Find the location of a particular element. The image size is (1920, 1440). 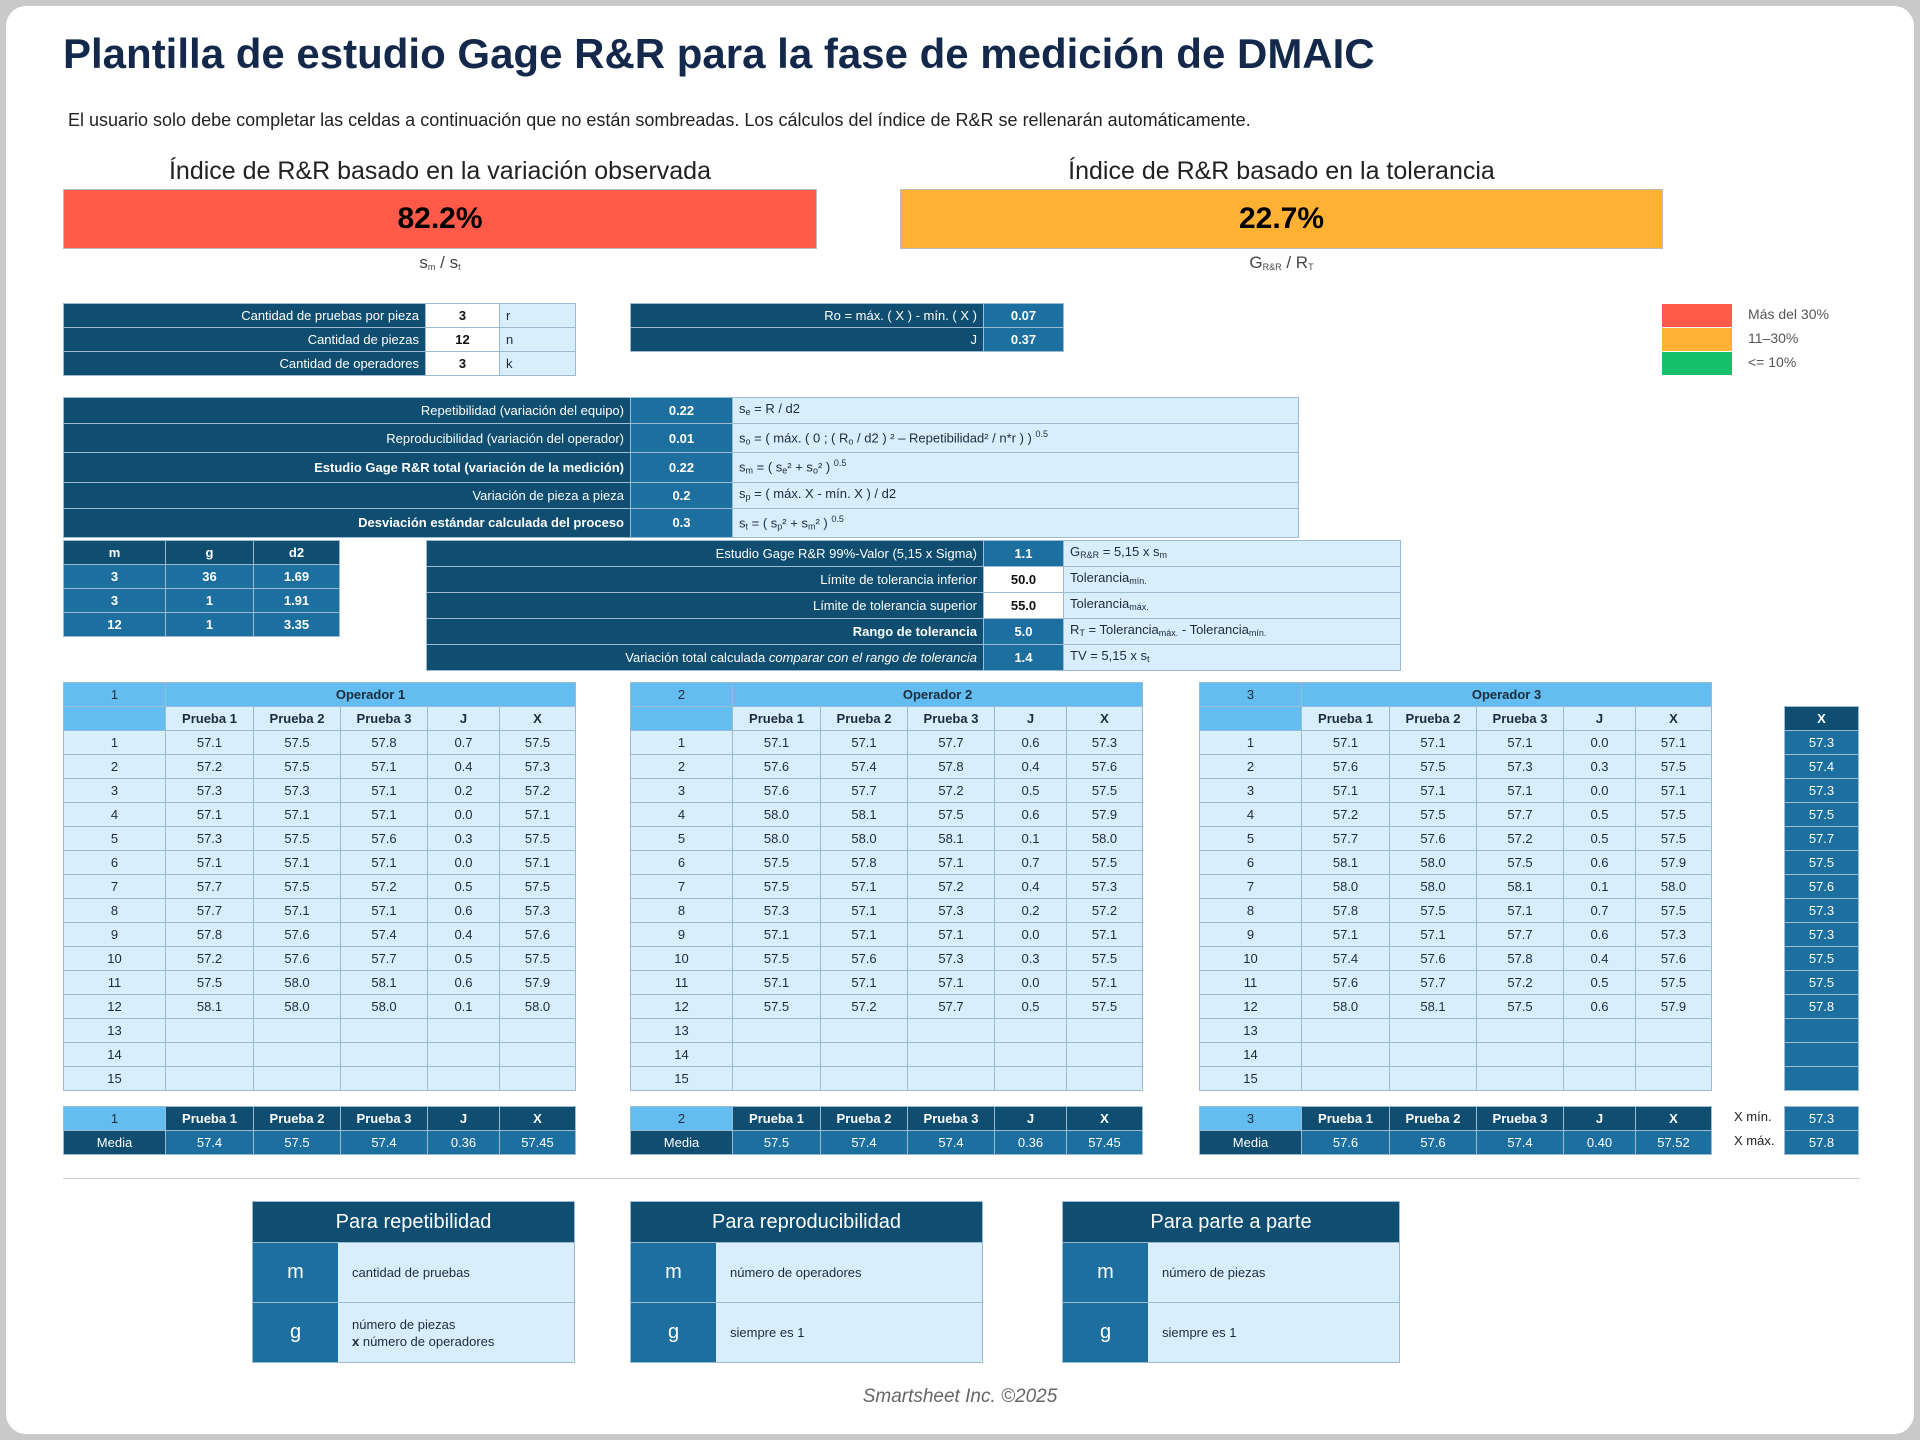

operators-count-input: 3 is located at coordinates (462, 363).